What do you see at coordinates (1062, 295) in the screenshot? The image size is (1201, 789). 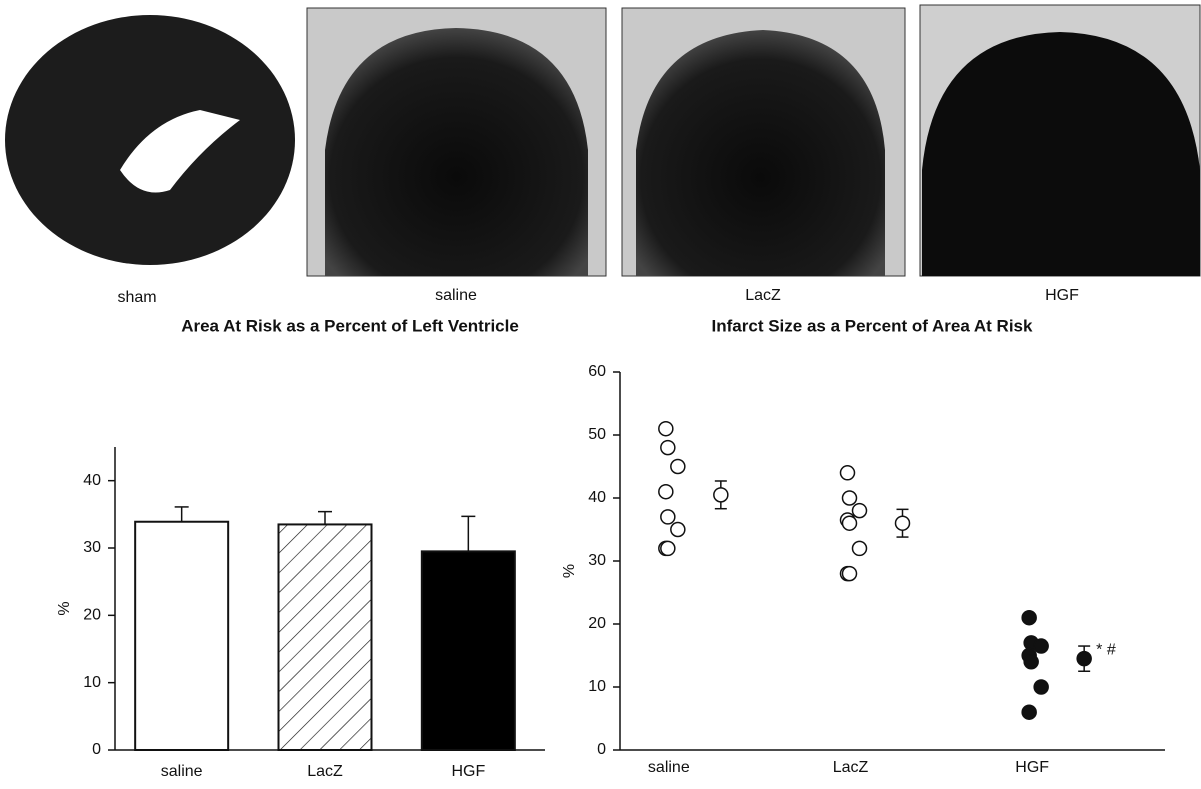 I see `photo-label: HGF` at bounding box center [1062, 295].